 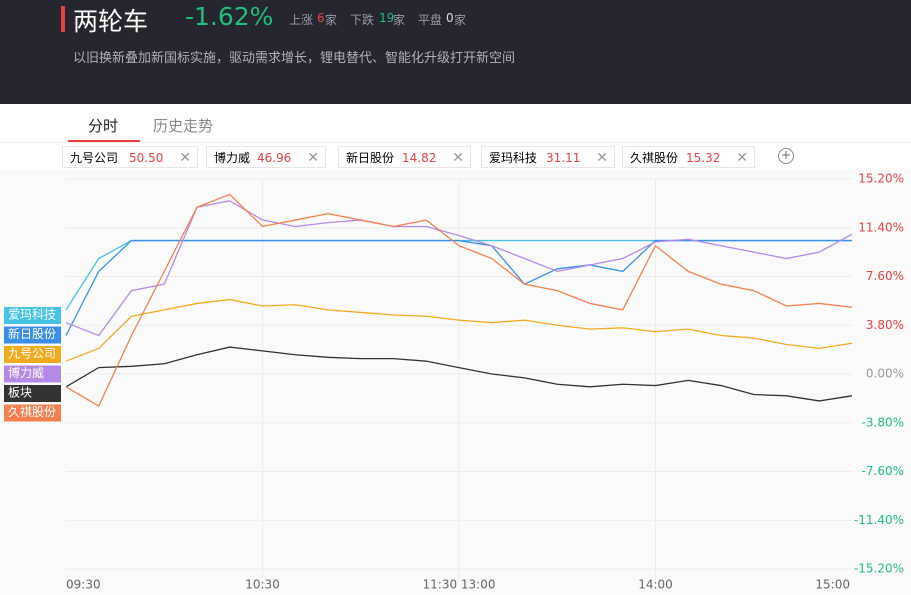 What do you see at coordinates (879, 520) in the screenshot?
I see `y-tick-label: -11.40%` at bounding box center [879, 520].